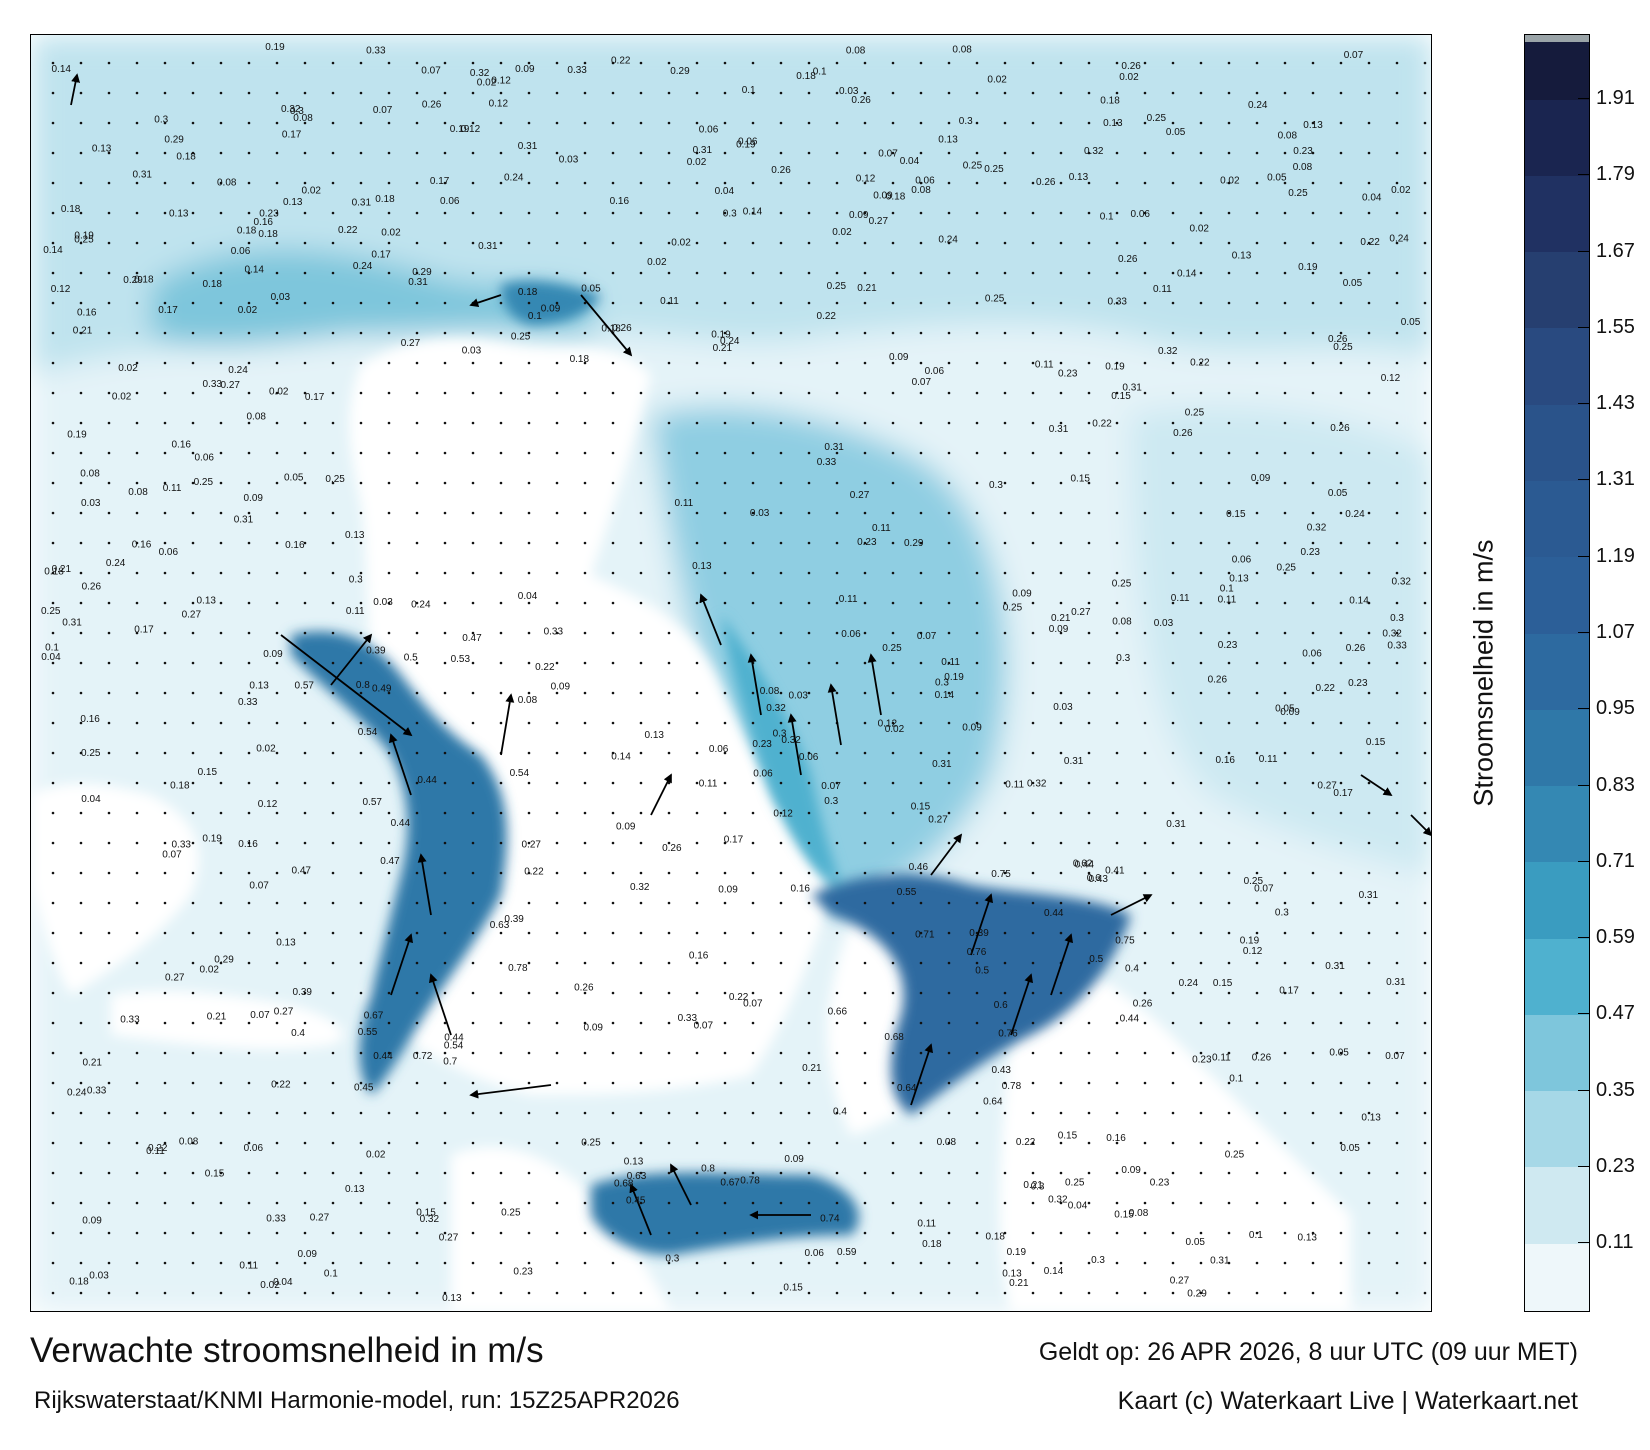  I want to click on speed-value-label: 0.26, so click(1262, 1058).